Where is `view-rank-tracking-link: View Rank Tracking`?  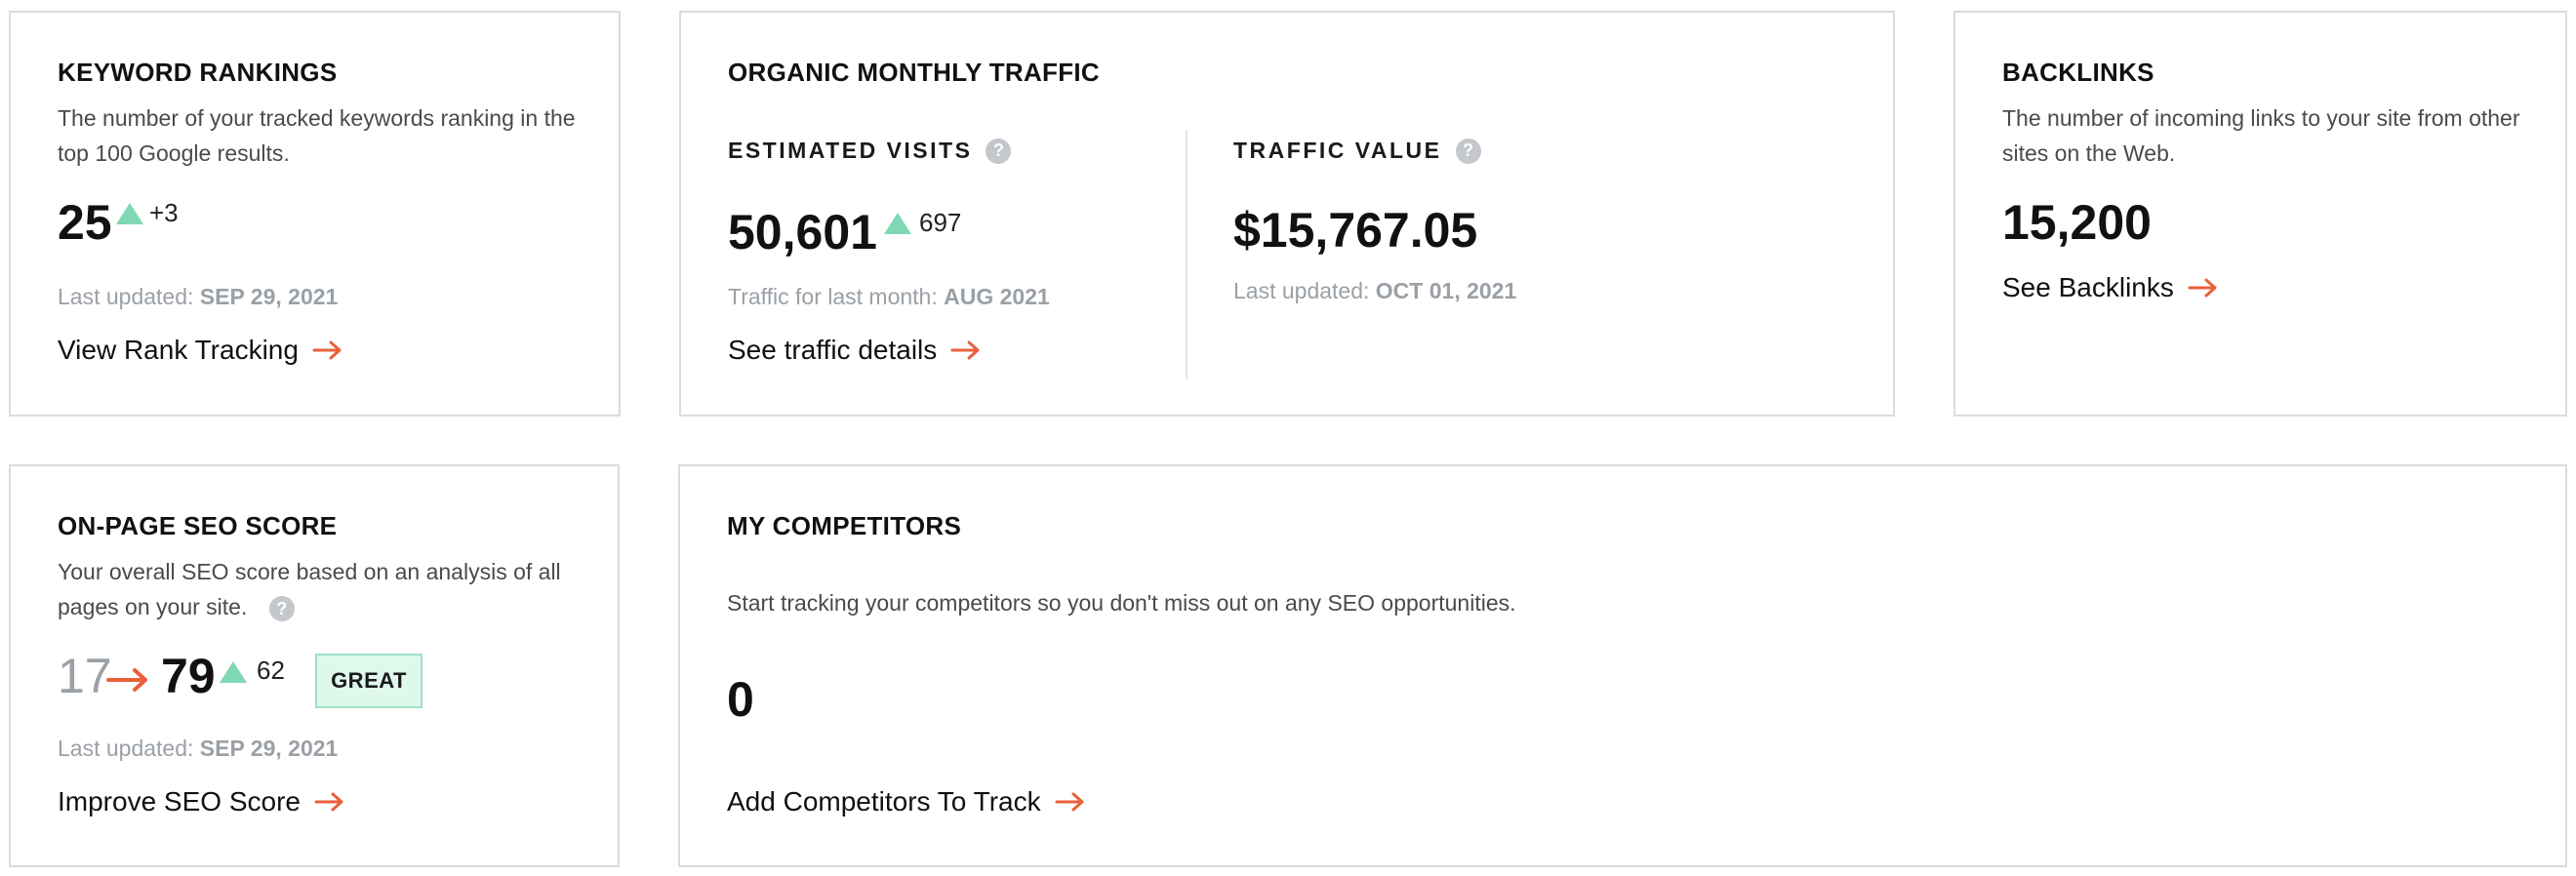 view-rank-tracking-link: View Rank Tracking is located at coordinates (200, 350).